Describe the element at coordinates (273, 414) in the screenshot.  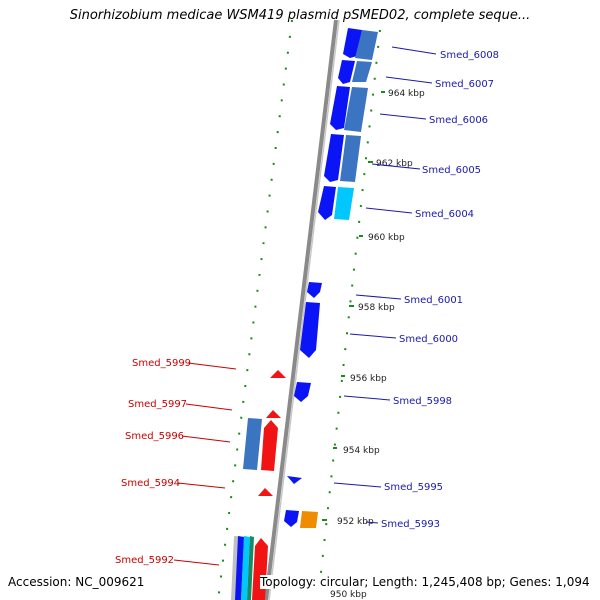
I see `gene-smed-5997-shape` at that location.